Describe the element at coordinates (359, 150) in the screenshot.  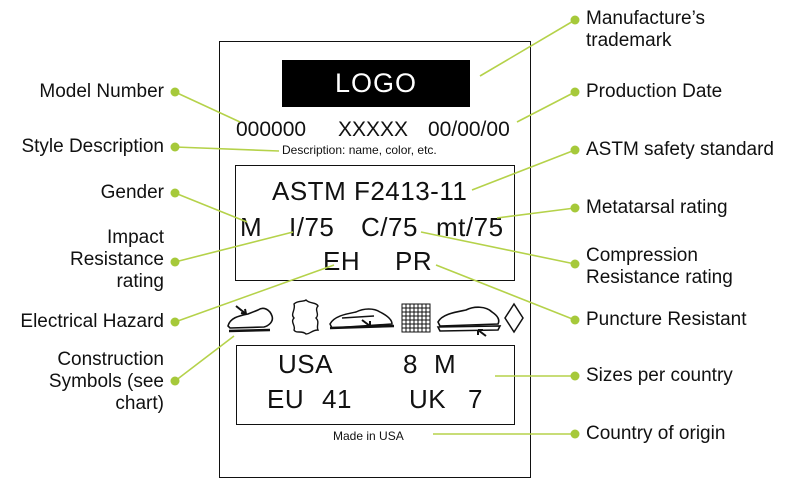
I see `description-text: Description: name, color, etc.` at that location.